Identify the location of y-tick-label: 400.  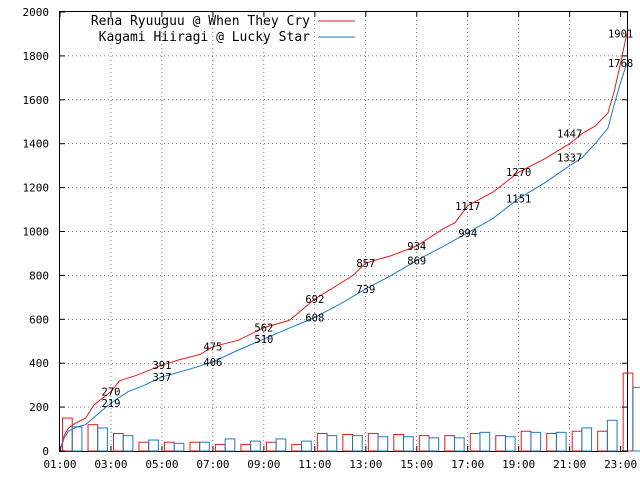
(39, 363).